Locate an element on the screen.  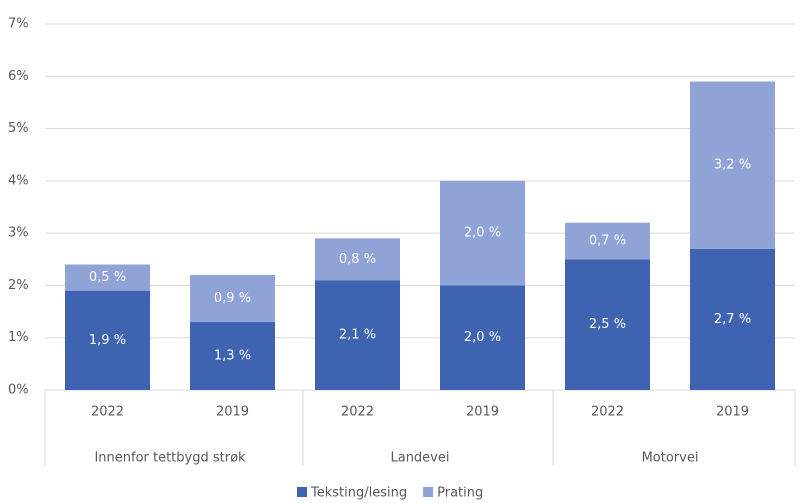
y-tick-label: 2% is located at coordinates (18, 285).